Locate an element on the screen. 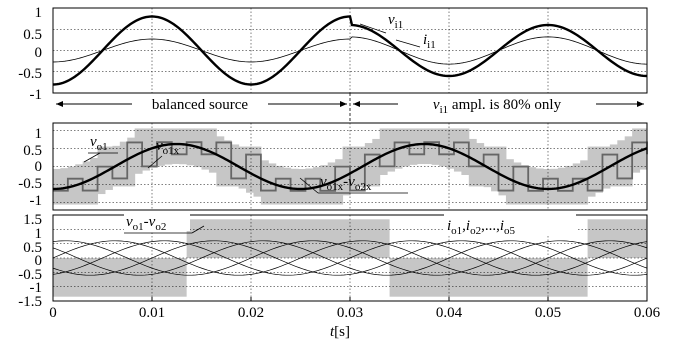 The width and height of the screenshot is (687, 347). top-series-labels: vi1 ii1 is located at coordinates (397, 31).